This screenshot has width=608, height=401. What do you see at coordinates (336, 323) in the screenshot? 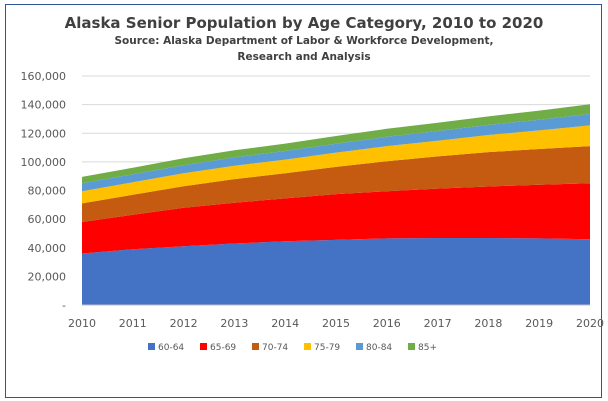
I see `x-tick-label: 2015` at bounding box center [336, 323].